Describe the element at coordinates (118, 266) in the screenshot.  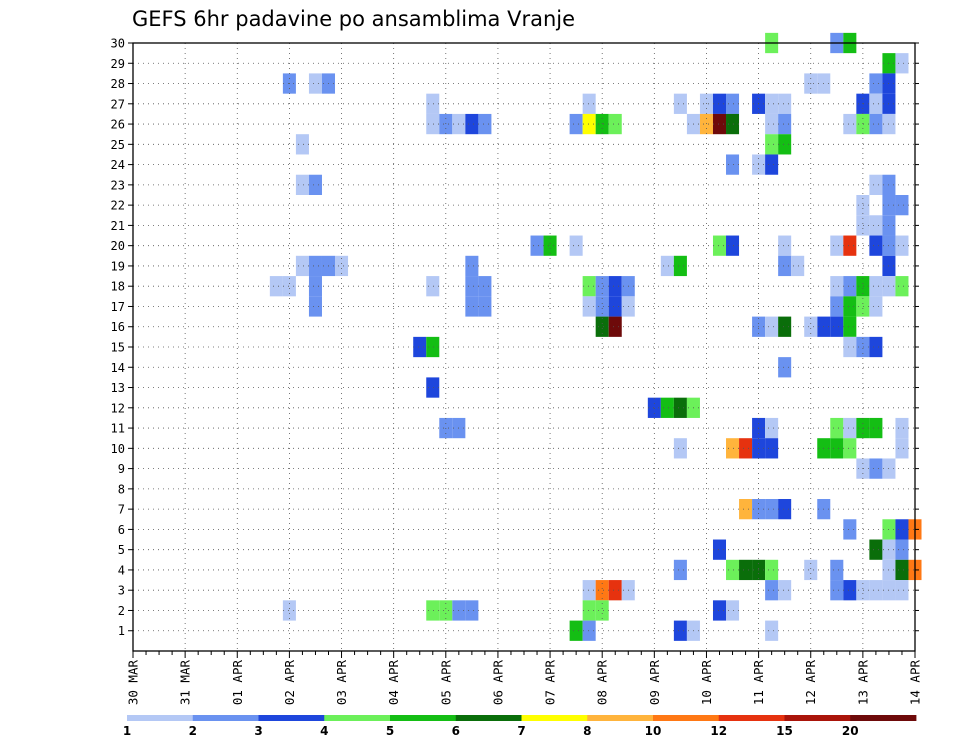
I see `y-tick-label: 19` at that location.